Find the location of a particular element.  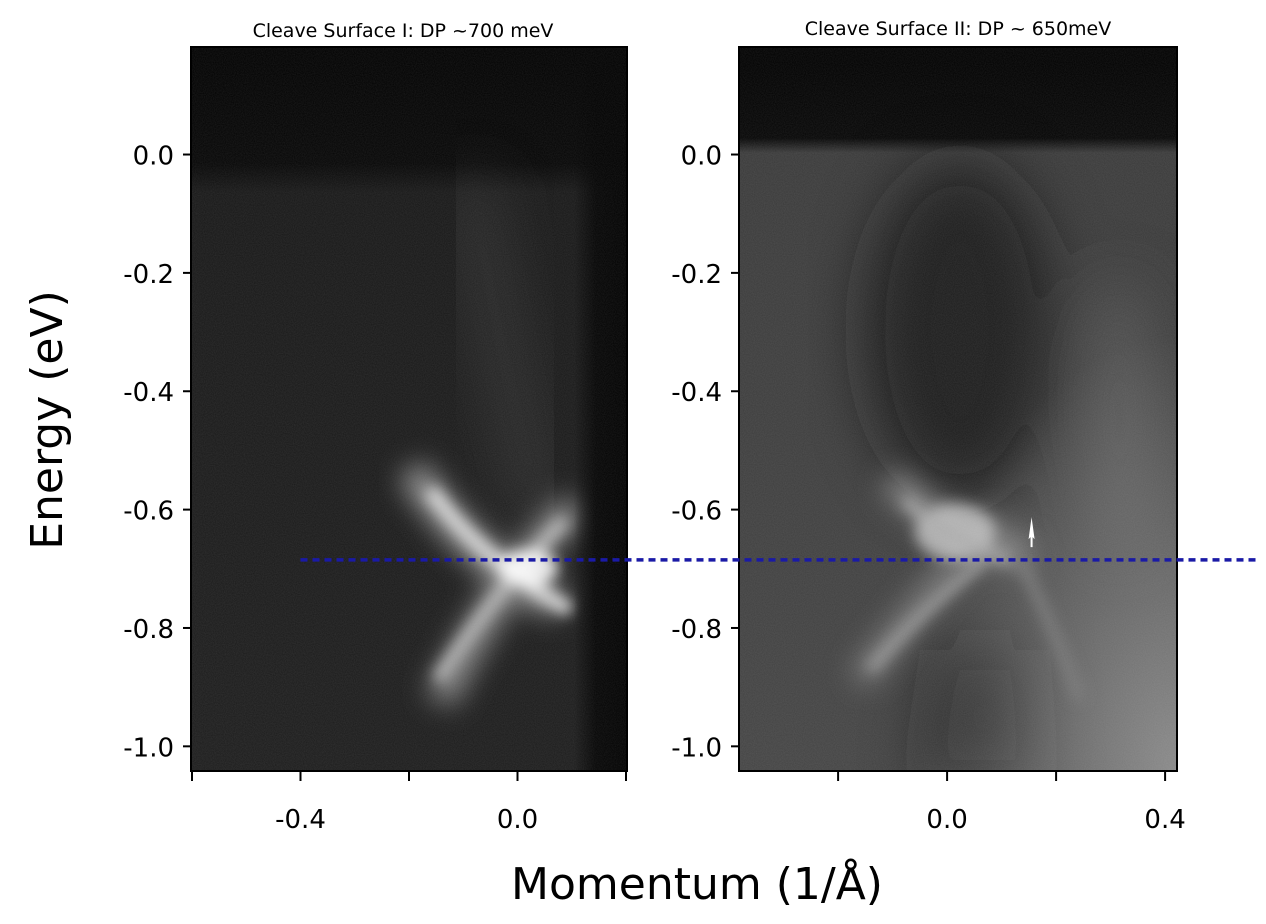

panel-1-title: Cleave Surface I: DP ~700 meV is located at coordinates (403, 31).